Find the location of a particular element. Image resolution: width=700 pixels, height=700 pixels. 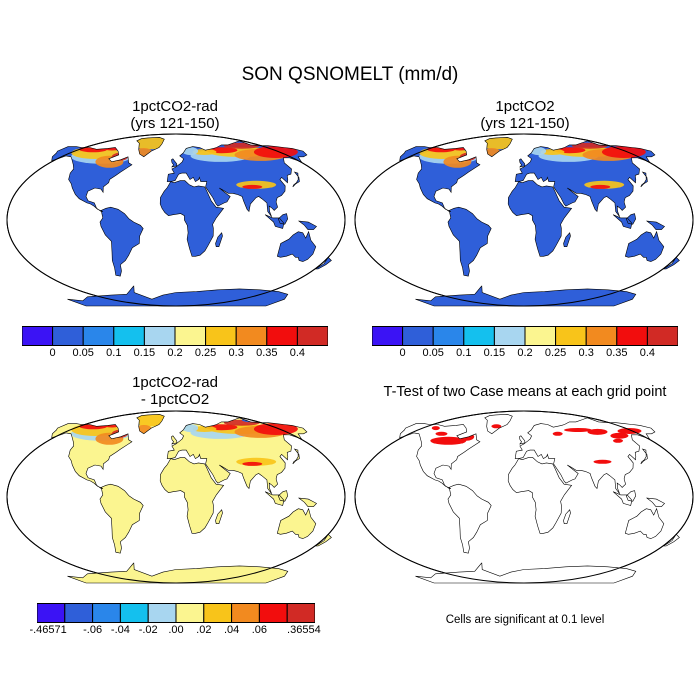

coastline-eurasia is located at coordinates (237, 455).